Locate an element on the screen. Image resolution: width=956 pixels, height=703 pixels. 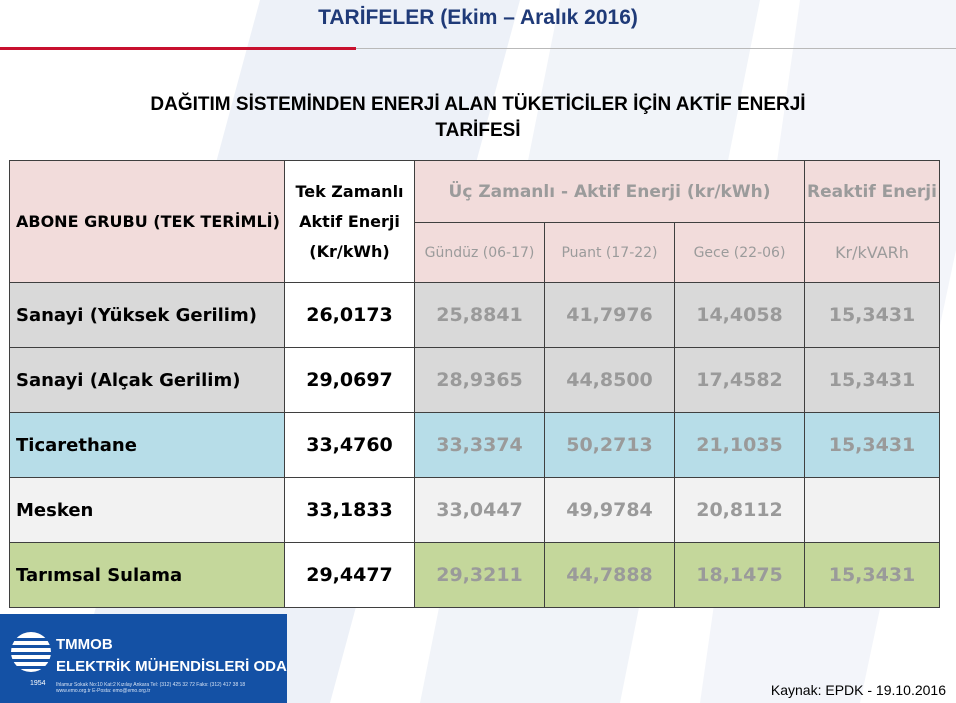
cell-abone-grubu: Ticarethane is located at coordinates (147, 445).